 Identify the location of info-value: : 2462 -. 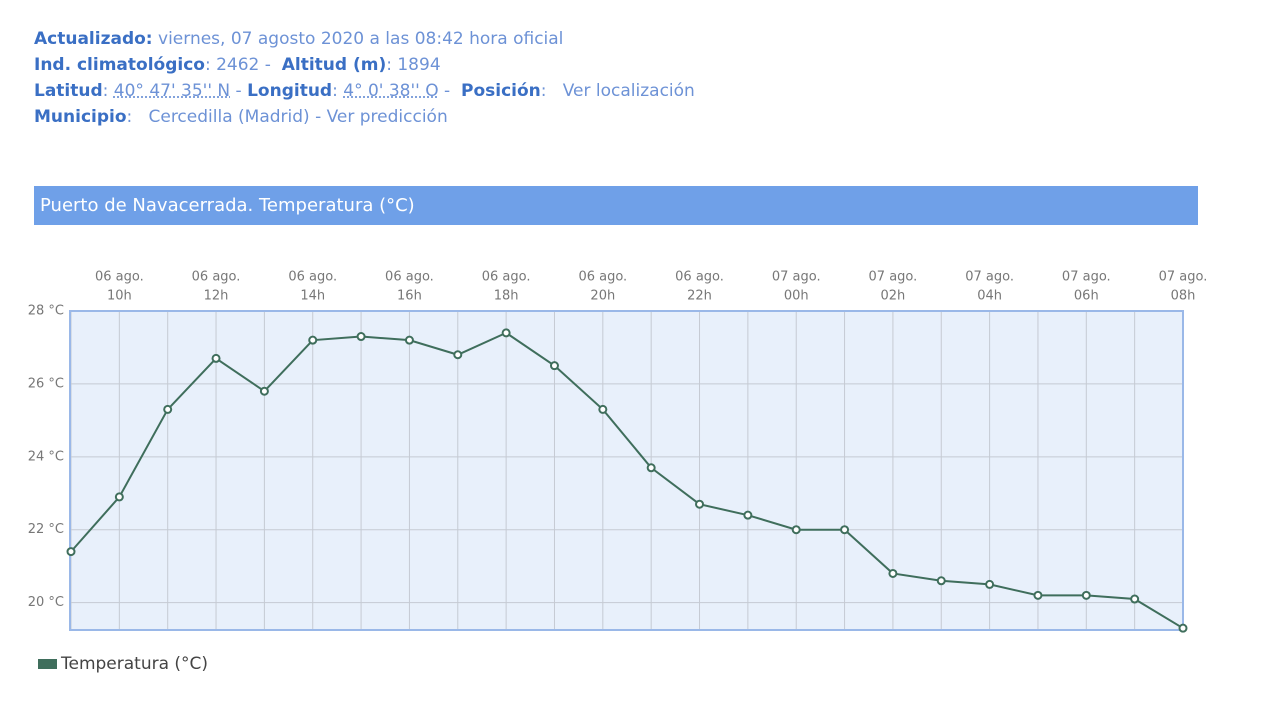
(243, 65).